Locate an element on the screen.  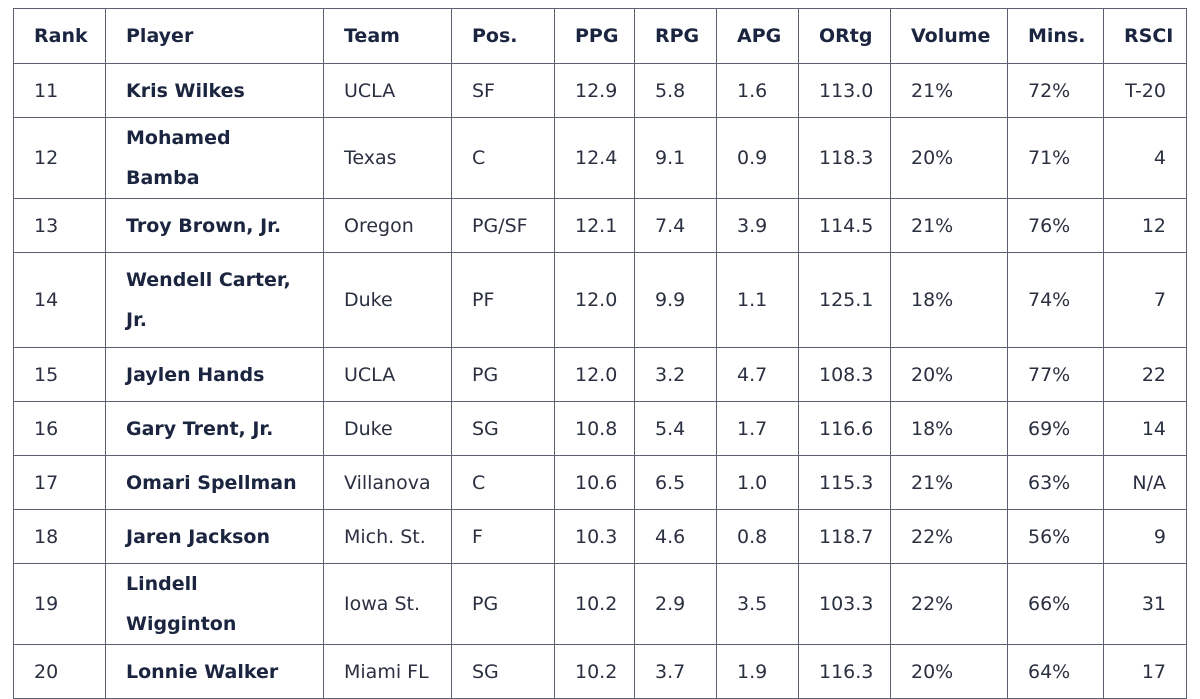
cell-apg: 1.7 is located at coordinates (757, 428).